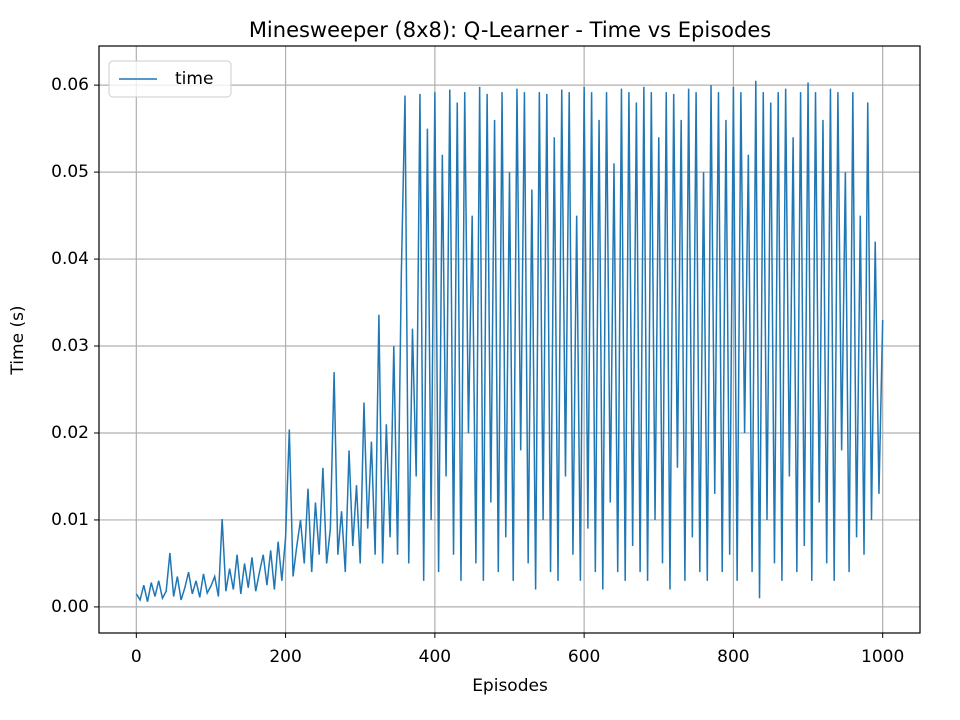 This screenshot has width=960, height=720. Describe the element at coordinates (136, 657) in the screenshot. I see `x-tick-label: 0` at that location.